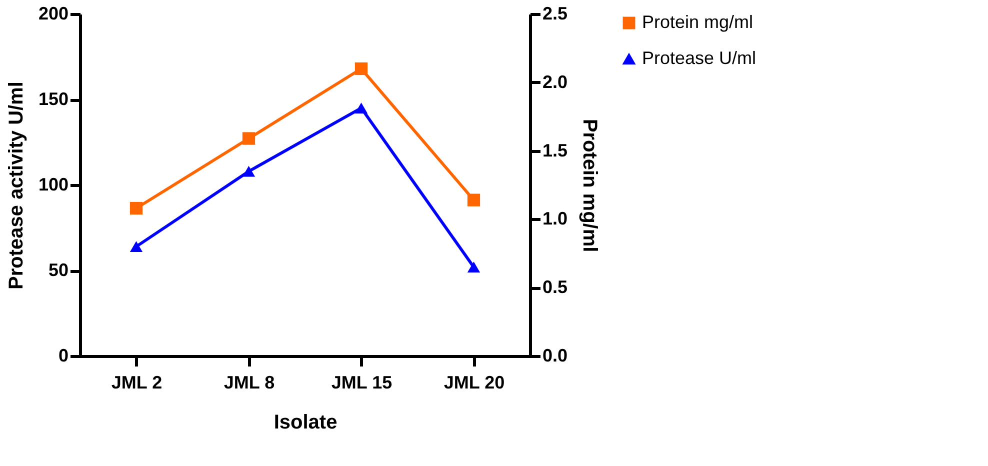  What do you see at coordinates (53, 99) in the screenshot?
I see `y-tick-label: 150` at bounding box center [53, 99].